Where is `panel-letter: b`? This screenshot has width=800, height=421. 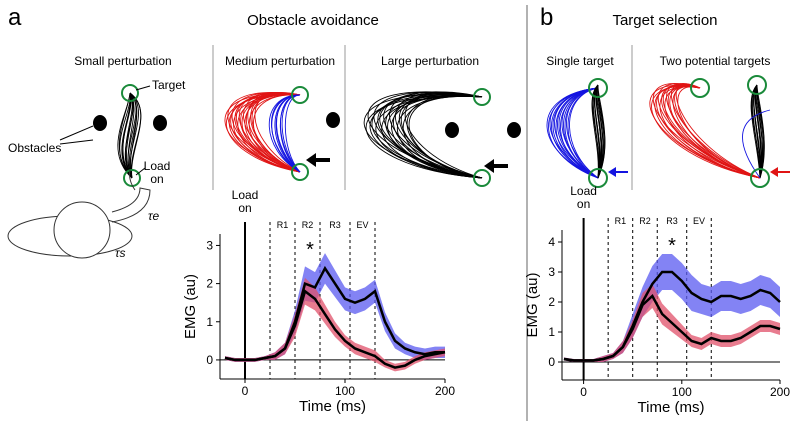 panel-letter: b is located at coordinates (546, 17).